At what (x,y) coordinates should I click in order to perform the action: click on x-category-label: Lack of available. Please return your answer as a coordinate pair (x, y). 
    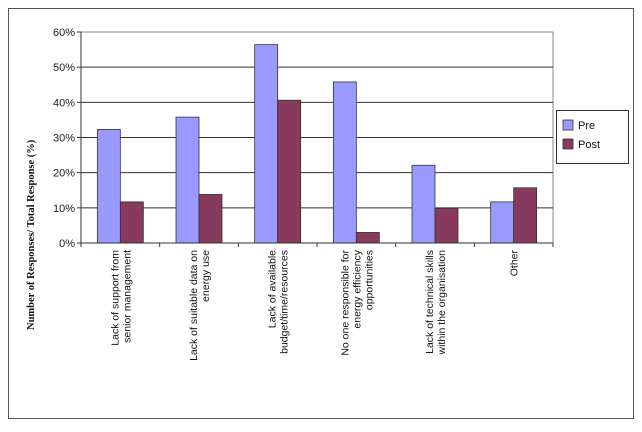
    Looking at the image, I should click on (273, 289).